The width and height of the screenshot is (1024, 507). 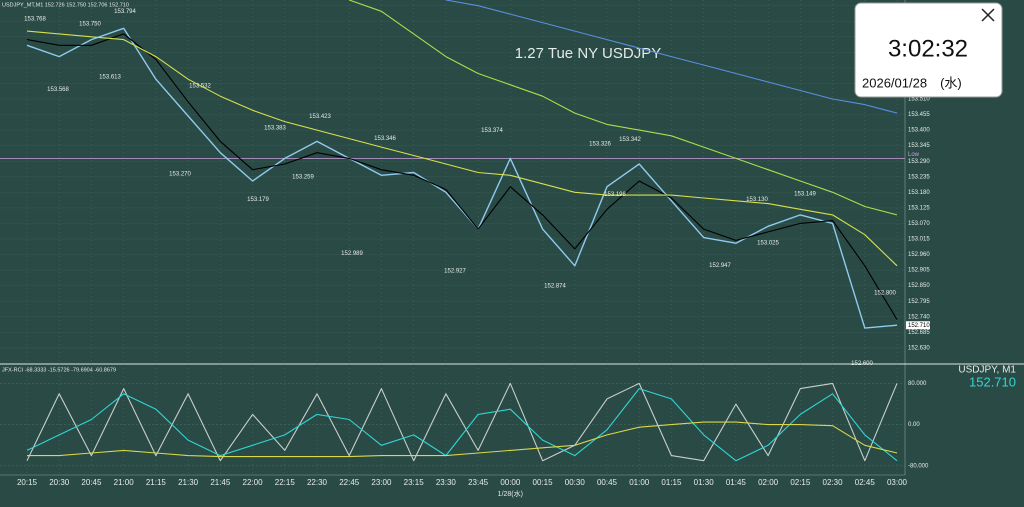 I want to click on y-tick-label: 153.510, so click(x=919, y=100).